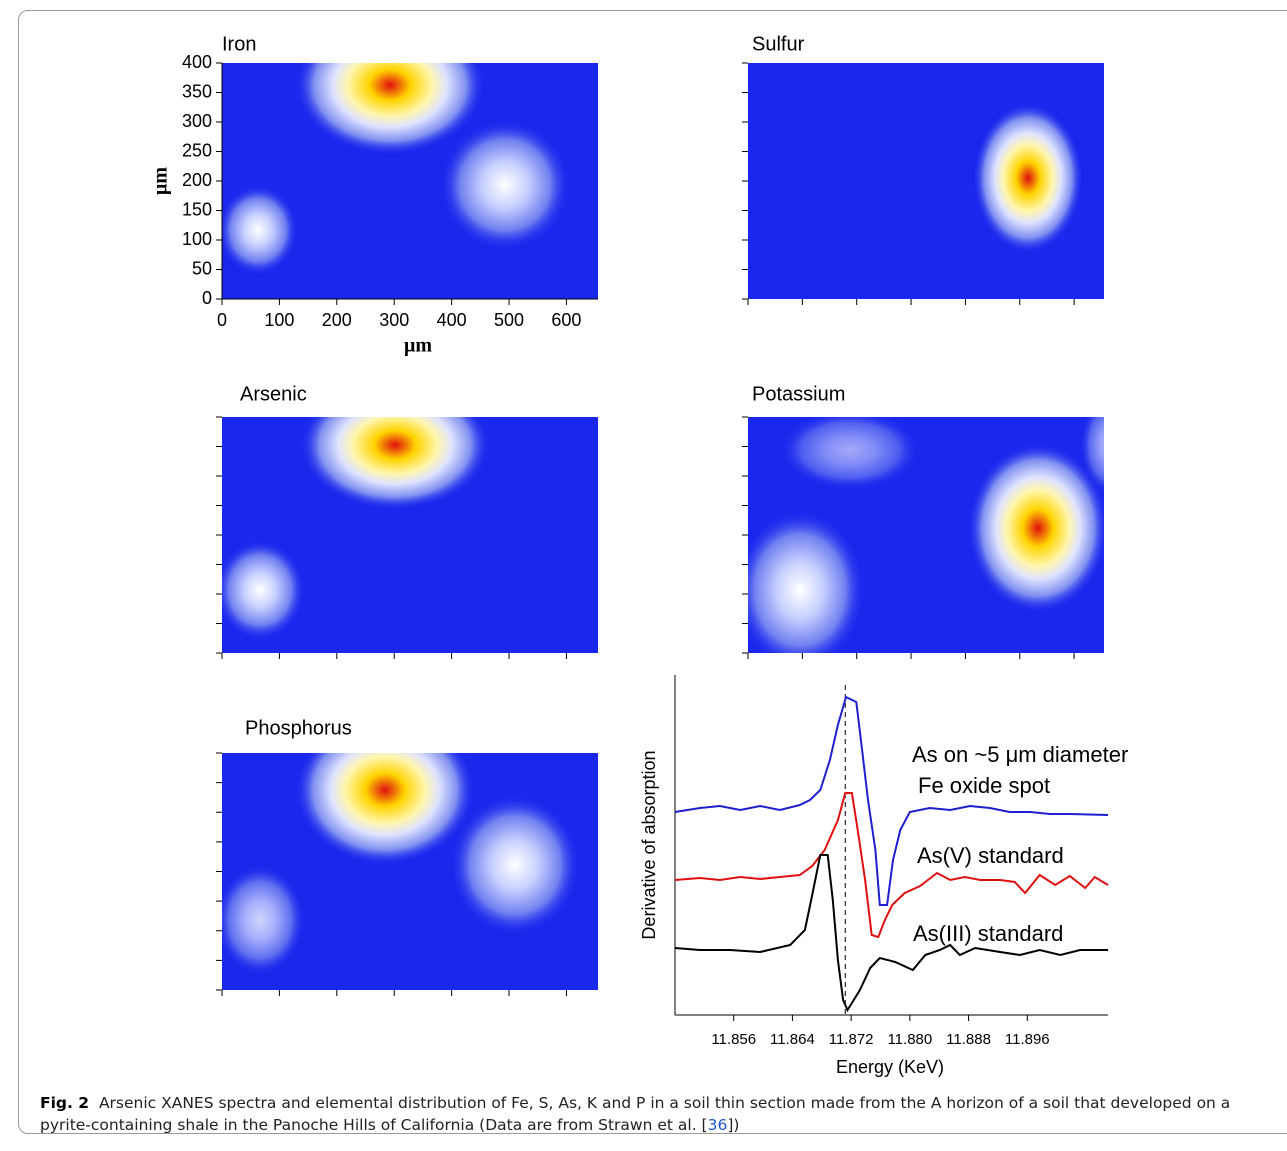 The image size is (1287, 1151). What do you see at coordinates (984, 785) in the screenshot?
I see `annotation: Fe oxide spot` at bounding box center [984, 785].